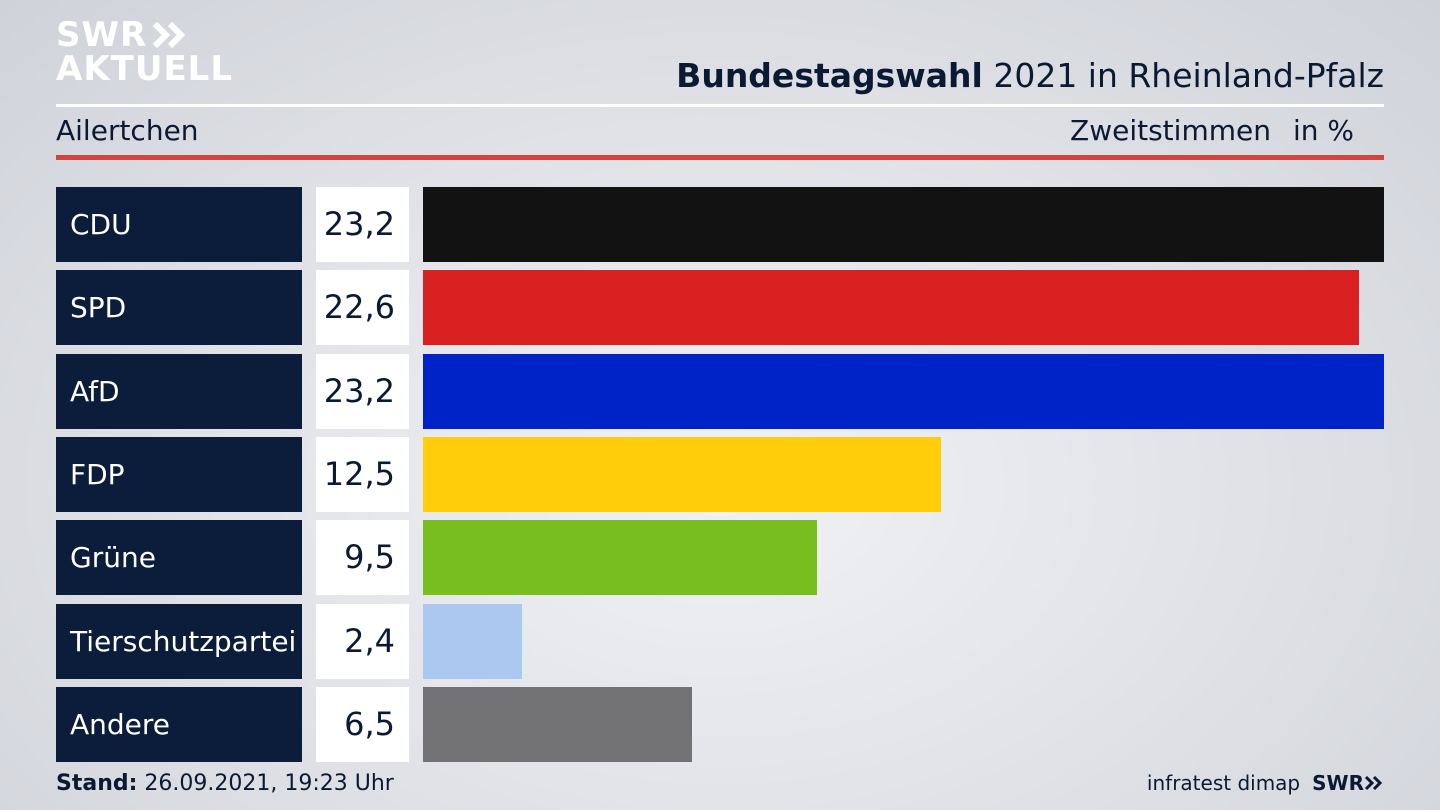 This screenshot has width=1440, height=810. I want to click on party-label: Tierschutzpartei, so click(179, 641).